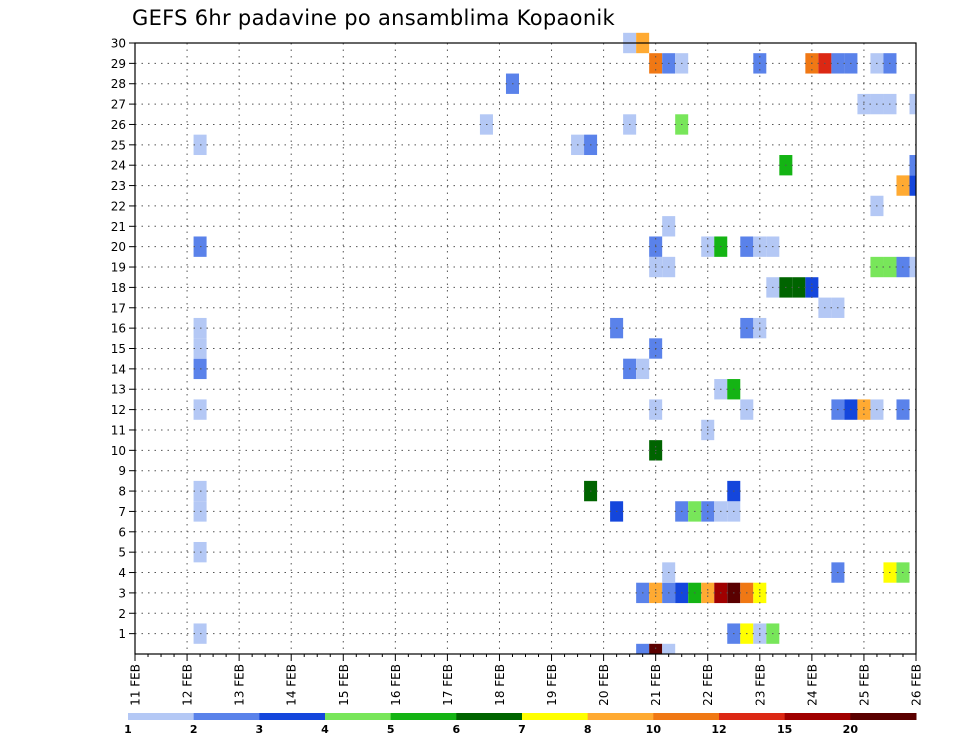  I want to click on colorbar-label: 2, so click(194, 729).